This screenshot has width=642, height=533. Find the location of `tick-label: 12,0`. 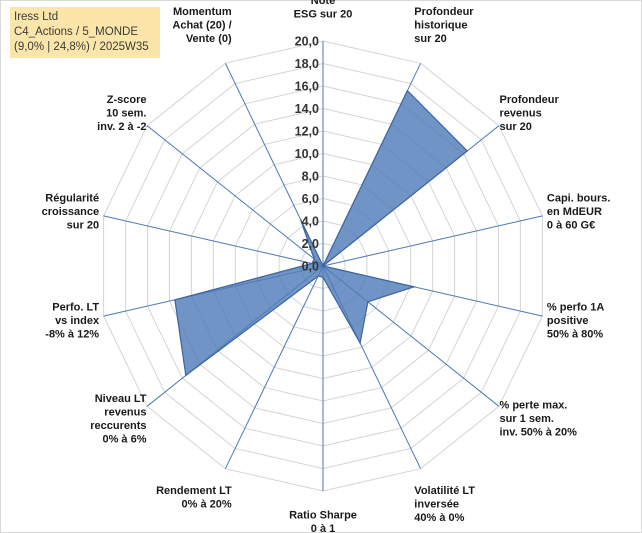

tick-label: 12,0 is located at coordinates (307, 132).